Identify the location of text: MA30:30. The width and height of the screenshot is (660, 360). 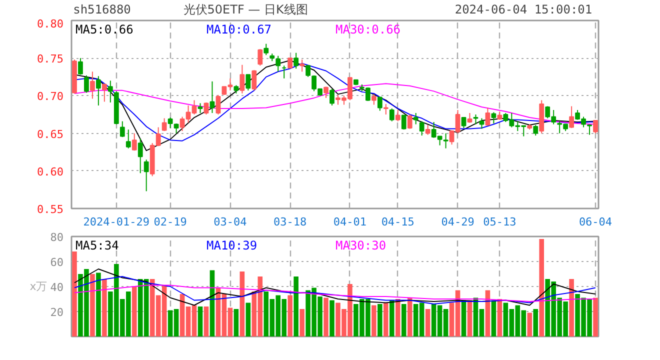
(361, 245).